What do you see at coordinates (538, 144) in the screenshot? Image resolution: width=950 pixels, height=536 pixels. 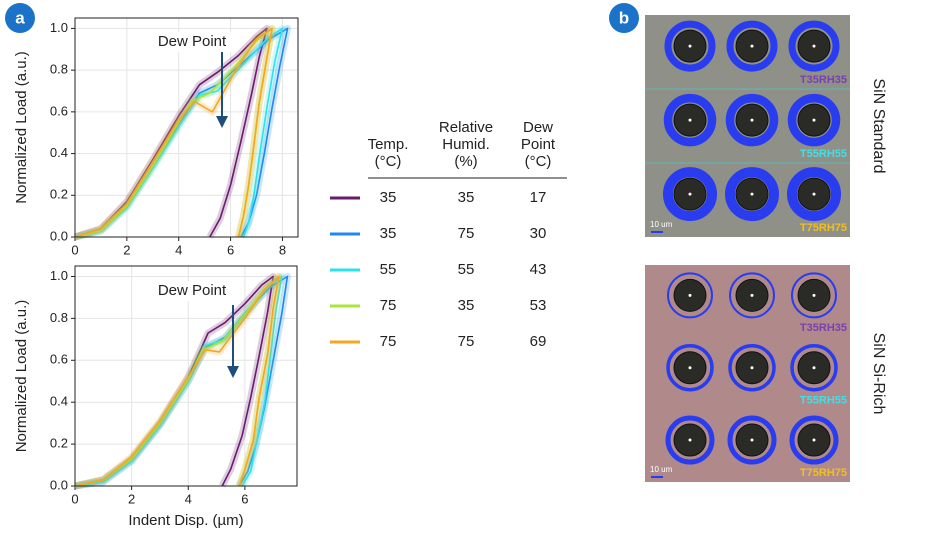 I see `table-header: Point` at bounding box center [538, 144].